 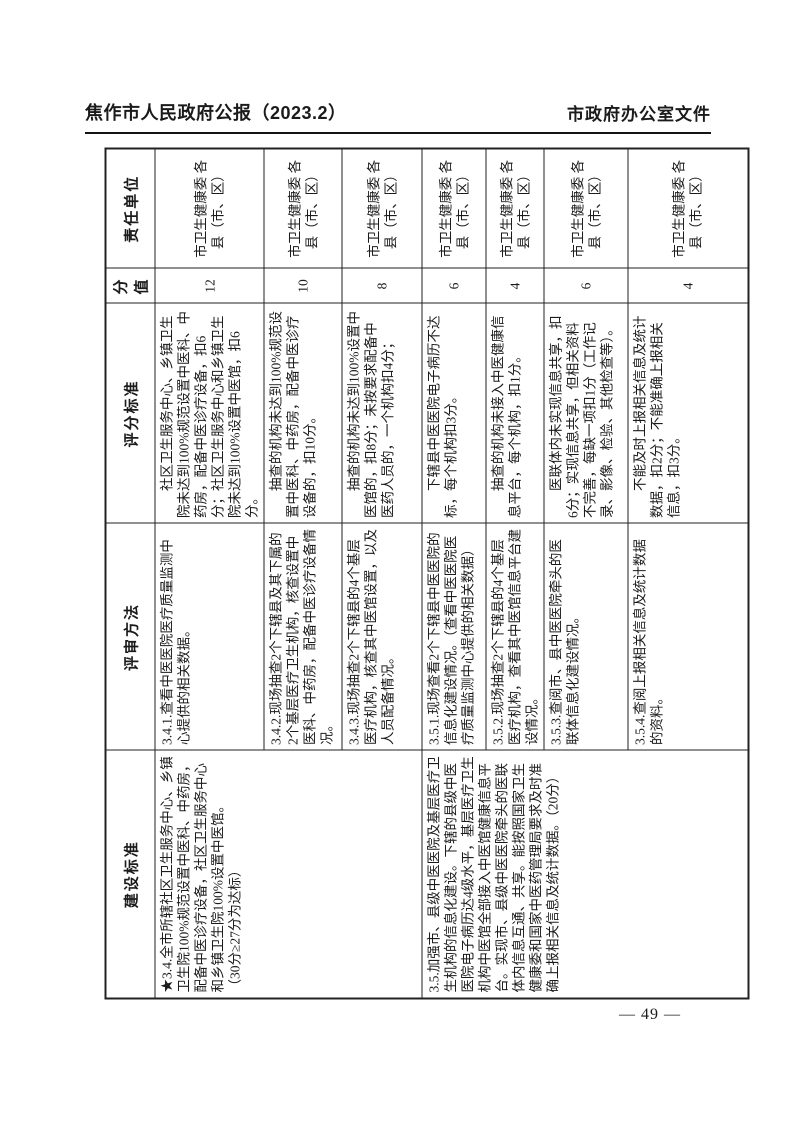 I want to click on page-number: — 49 —, so click(x=650, y=1014).